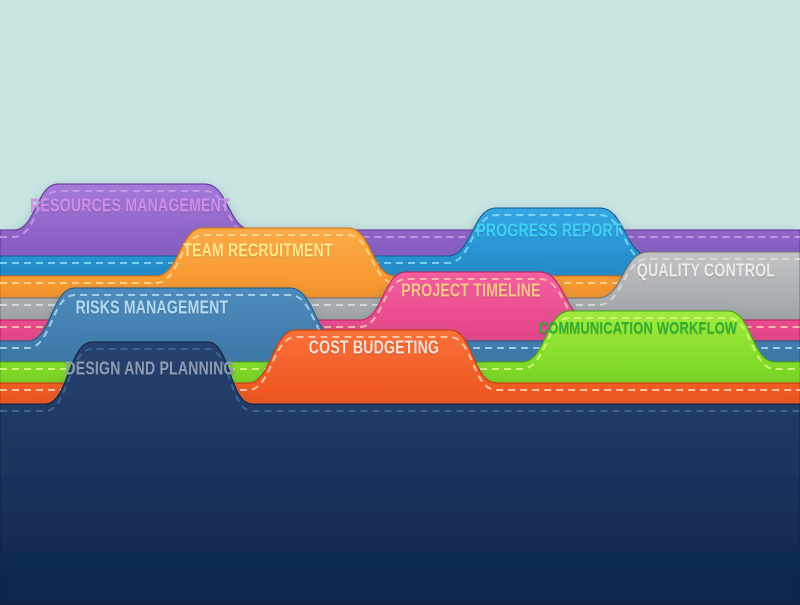 The width and height of the screenshot is (800, 605). I want to click on stitch-line-communication-workflow, so click(400, 343).